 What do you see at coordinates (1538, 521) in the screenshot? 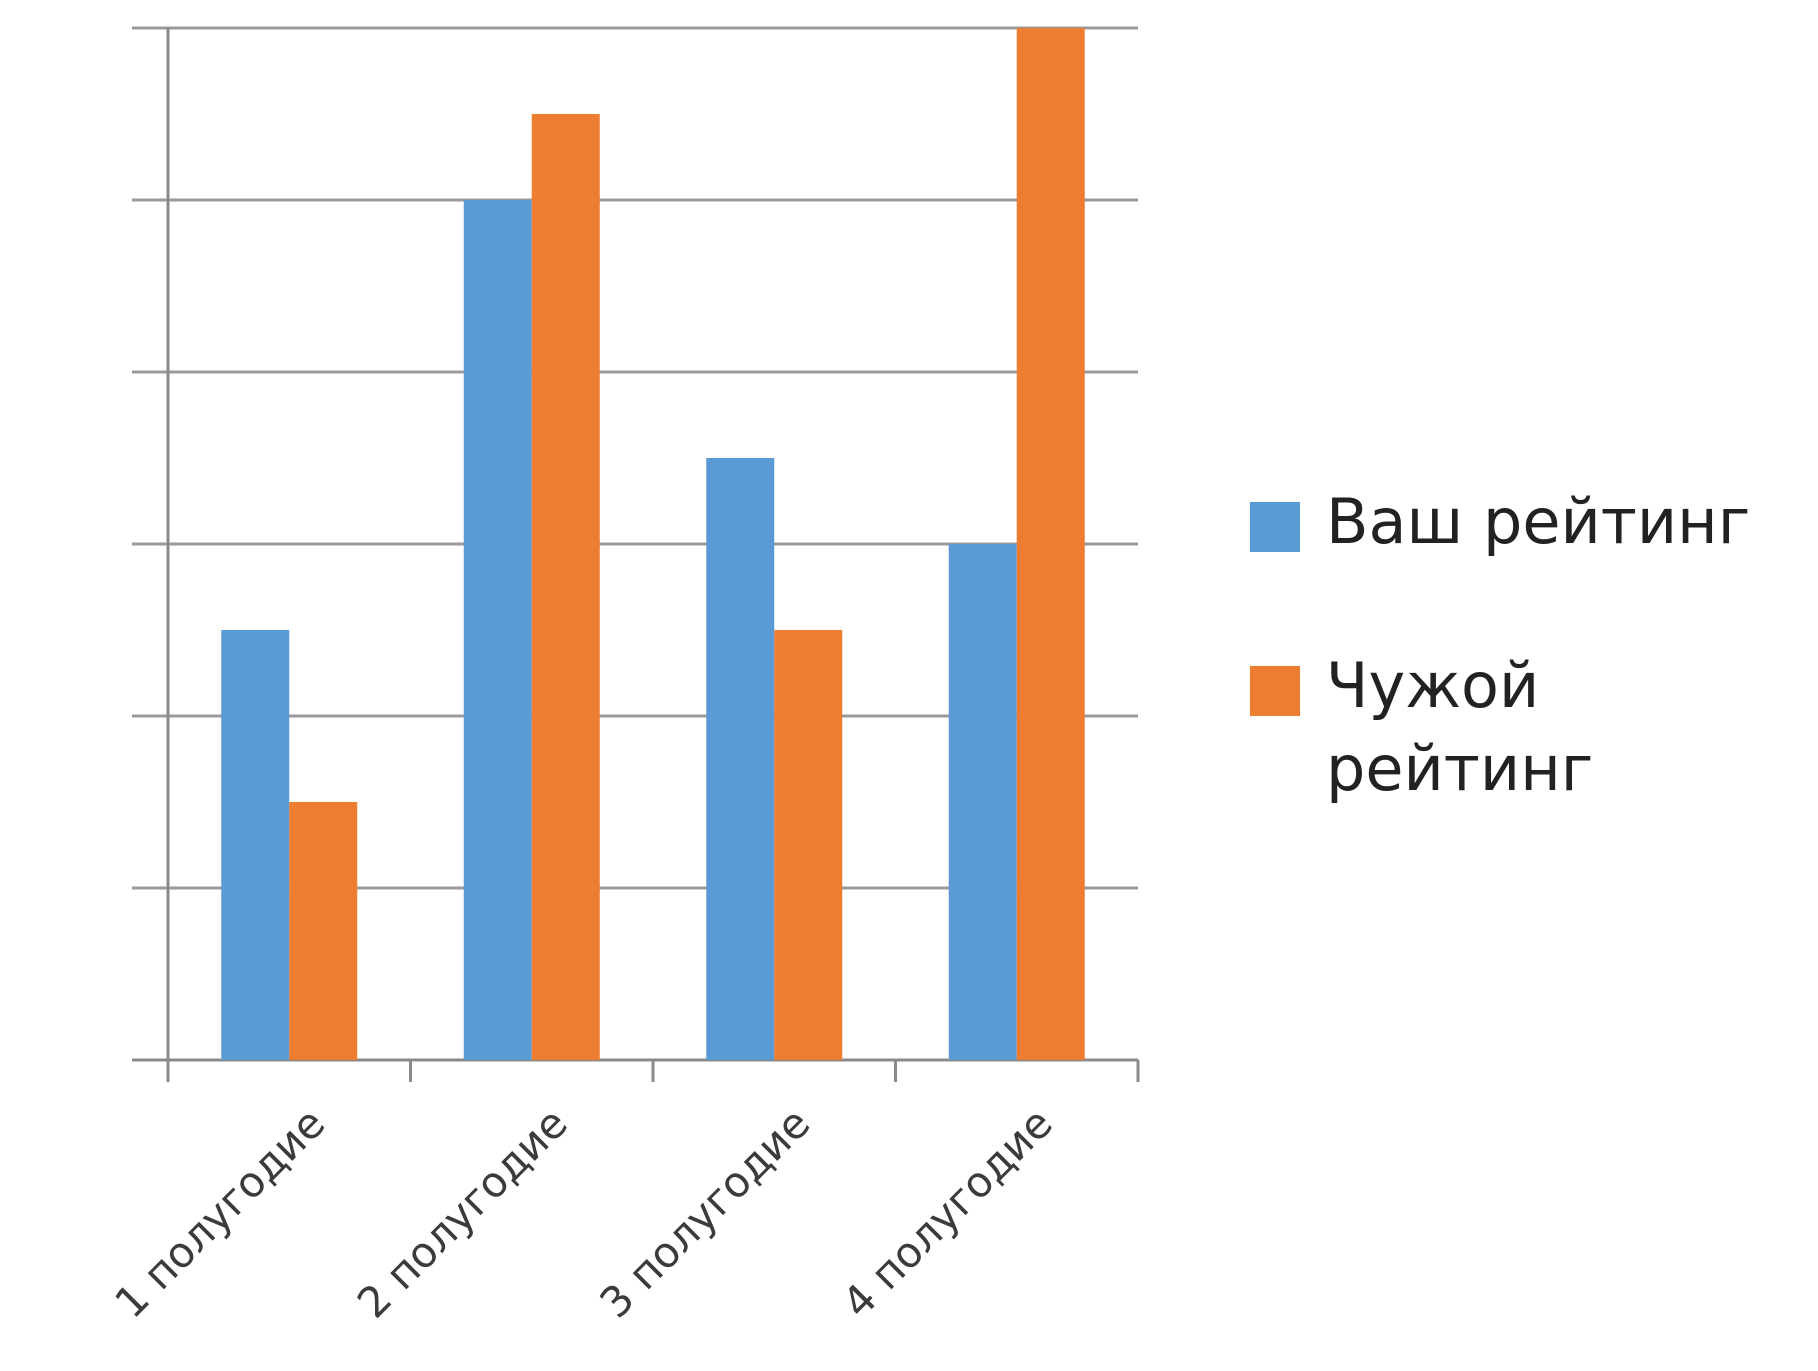
I see `legend-label-series-1: Ваш рейтинг` at bounding box center [1538, 521].